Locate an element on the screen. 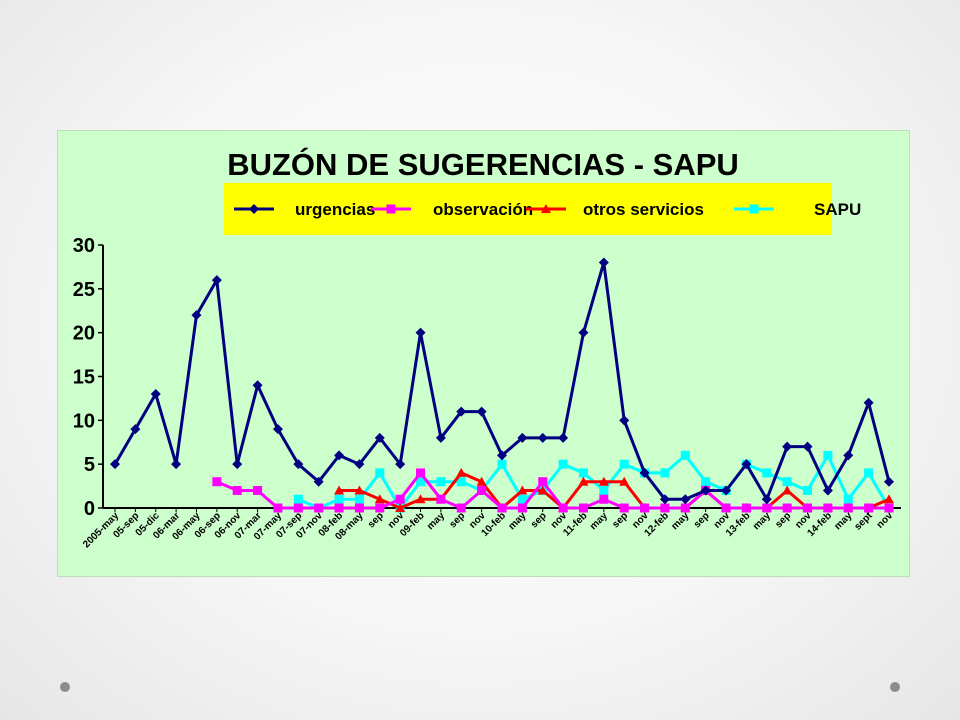 Image resolution: width=960 pixels, height=720 pixels. slide-nav-dot-left is located at coordinates (65, 687).